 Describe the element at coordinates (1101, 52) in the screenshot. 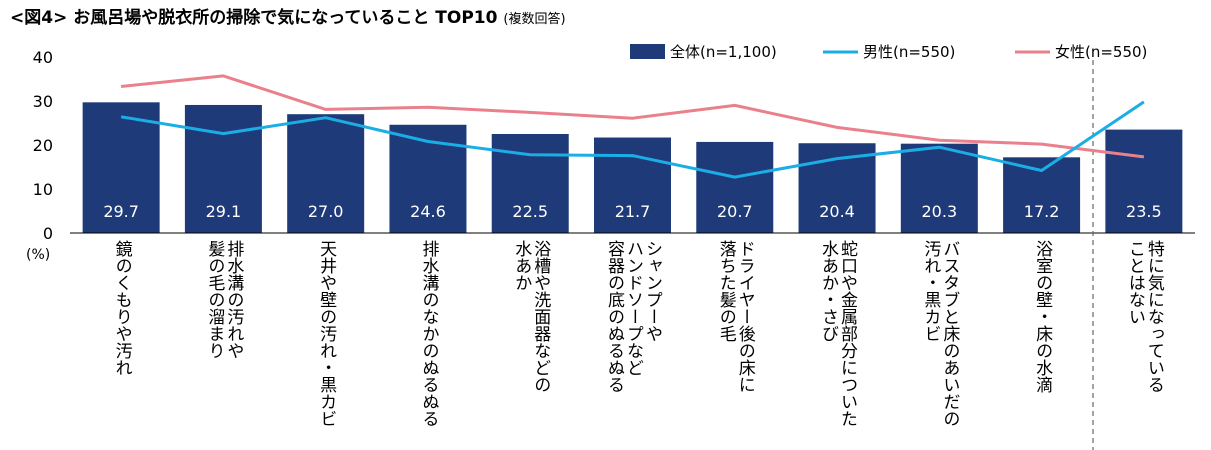

I see `legend-label-female: 女性(n=550)` at that location.